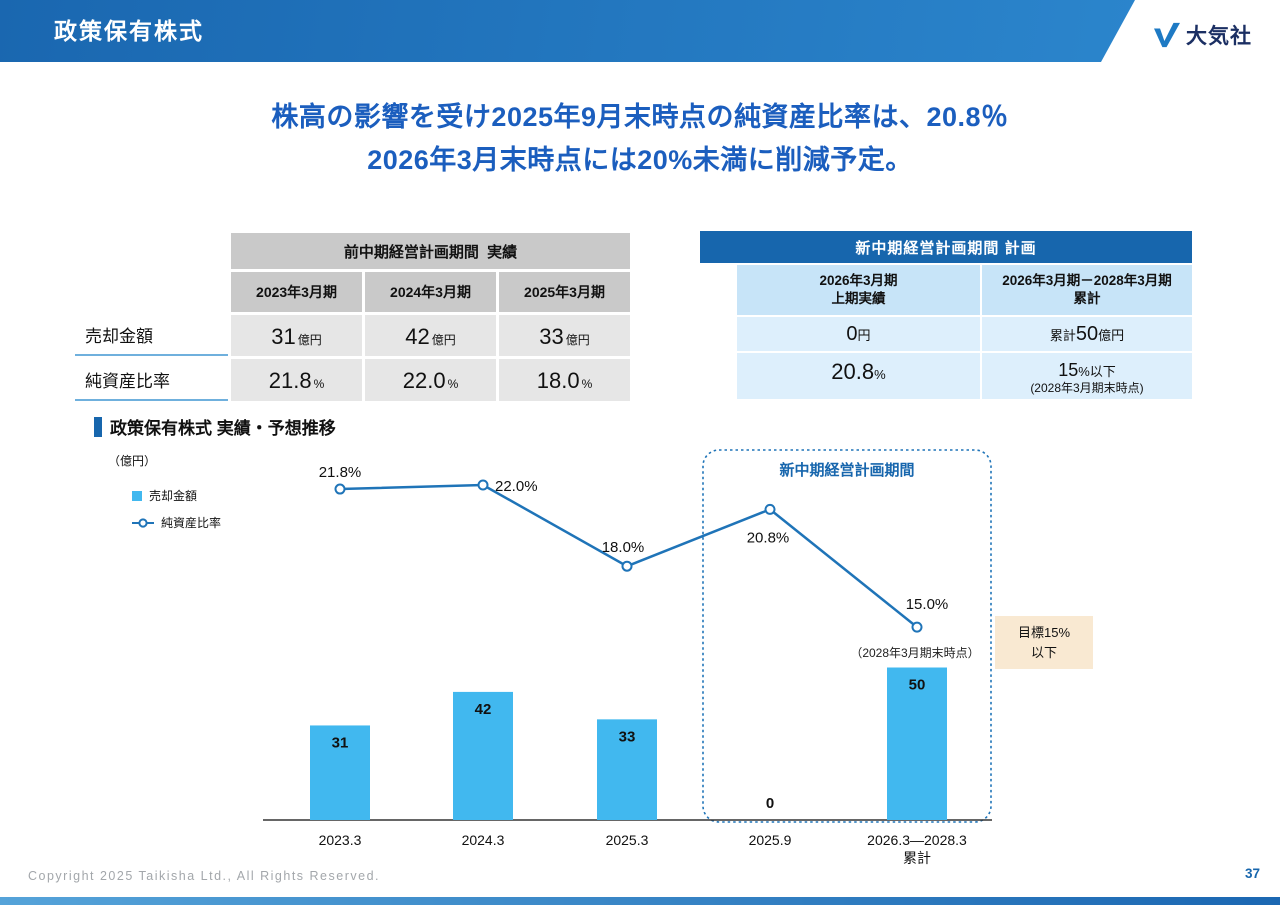  I want to click on x-tick-0: 2023.3, so click(340, 840).